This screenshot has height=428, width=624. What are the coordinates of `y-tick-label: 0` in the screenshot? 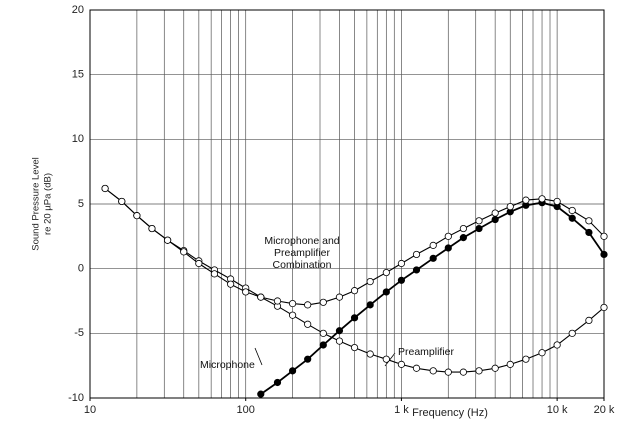 It's located at (81, 269).